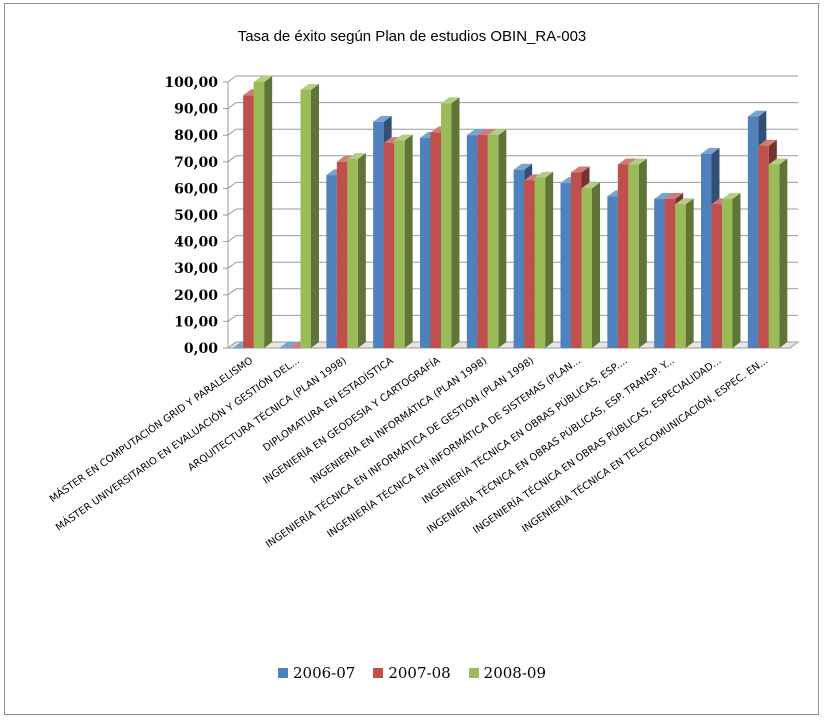  I want to click on y-tick-label: 0,00, so click(201, 349).